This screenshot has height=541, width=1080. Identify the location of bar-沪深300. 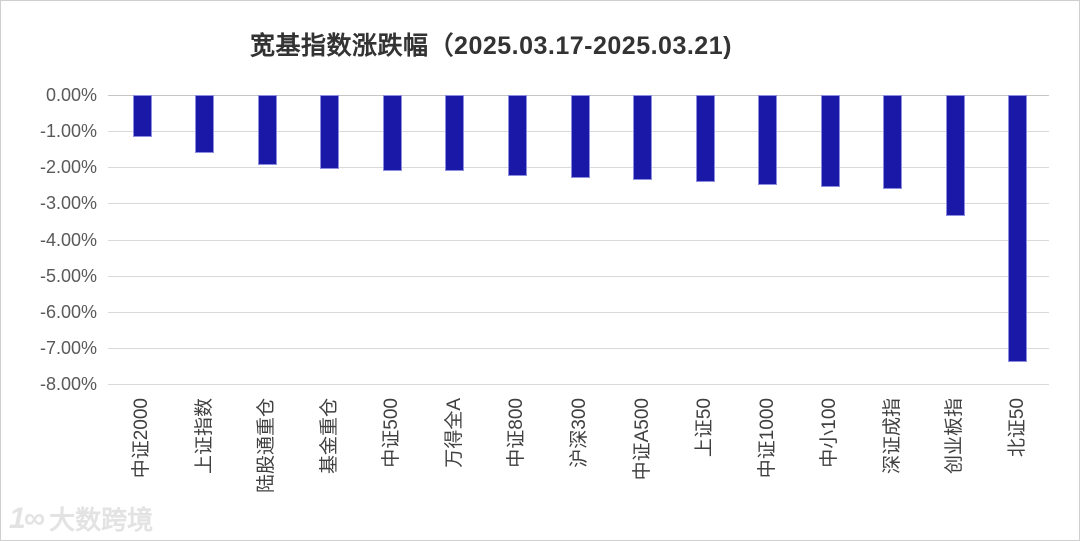
(580, 137).